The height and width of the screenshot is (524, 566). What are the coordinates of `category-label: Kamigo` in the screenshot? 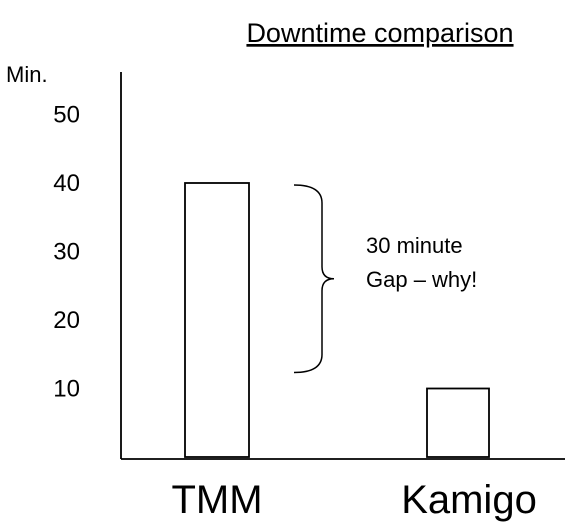 It's located at (469, 500).